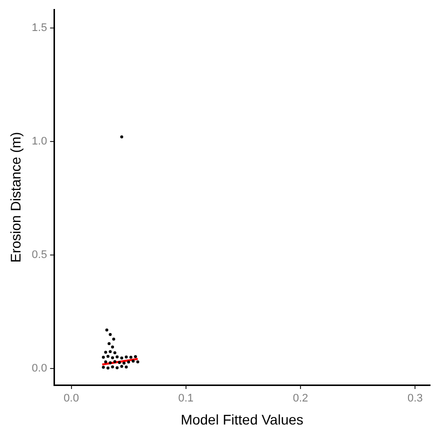 The image size is (434, 437). Describe the element at coordinates (415, 398) in the screenshot. I see `x-tick-label: 0.3` at that location.